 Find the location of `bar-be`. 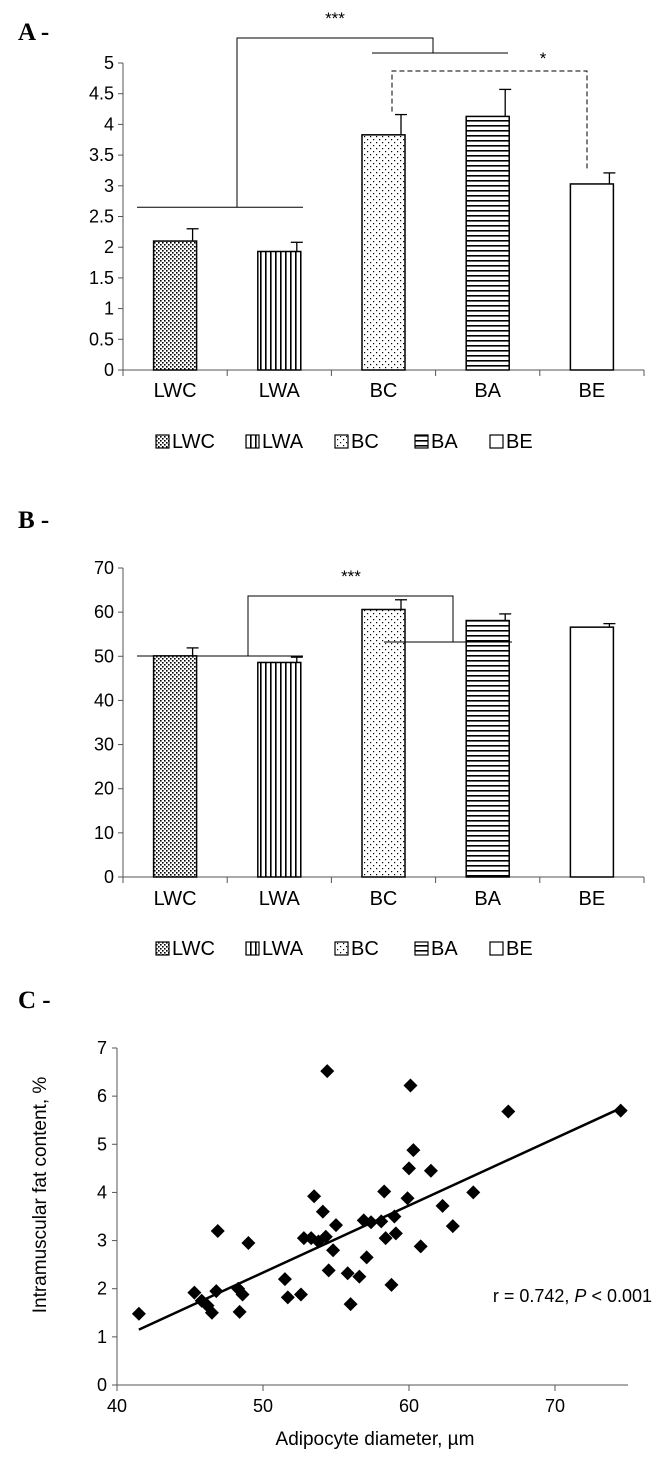

bar-be is located at coordinates (592, 752).